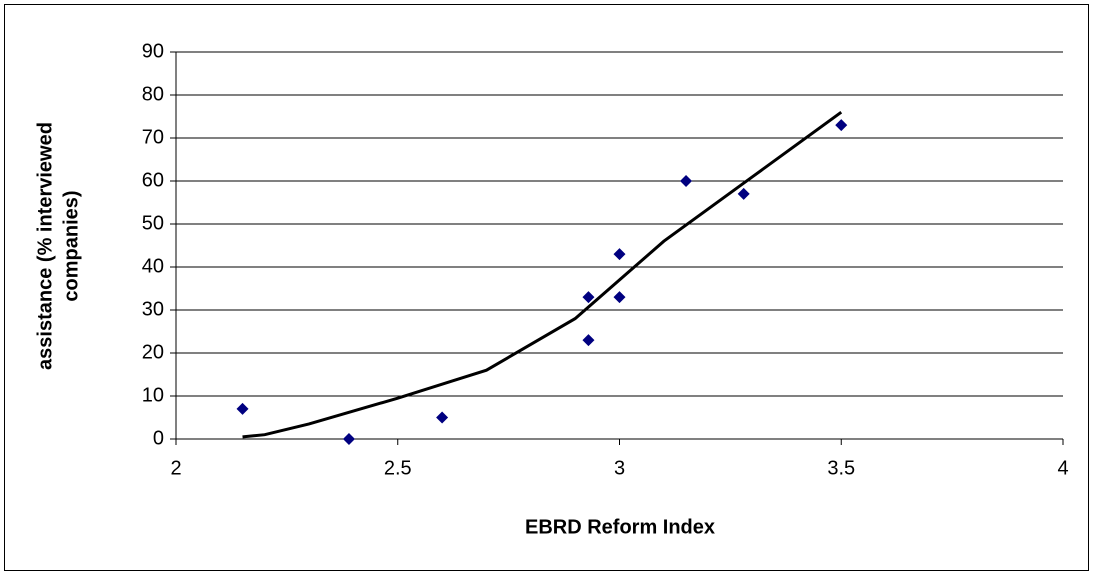  Describe the element at coordinates (71, 245) in the screenshot. I see `y-axis-title-line: companies)` at that location.